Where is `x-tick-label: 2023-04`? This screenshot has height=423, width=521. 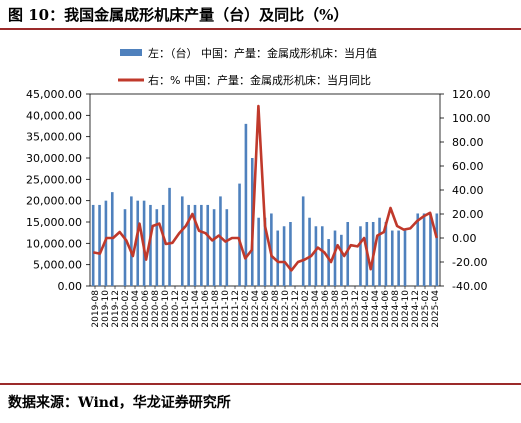 x-tick-label: 2023-04 is located at coordinates (316, 309).